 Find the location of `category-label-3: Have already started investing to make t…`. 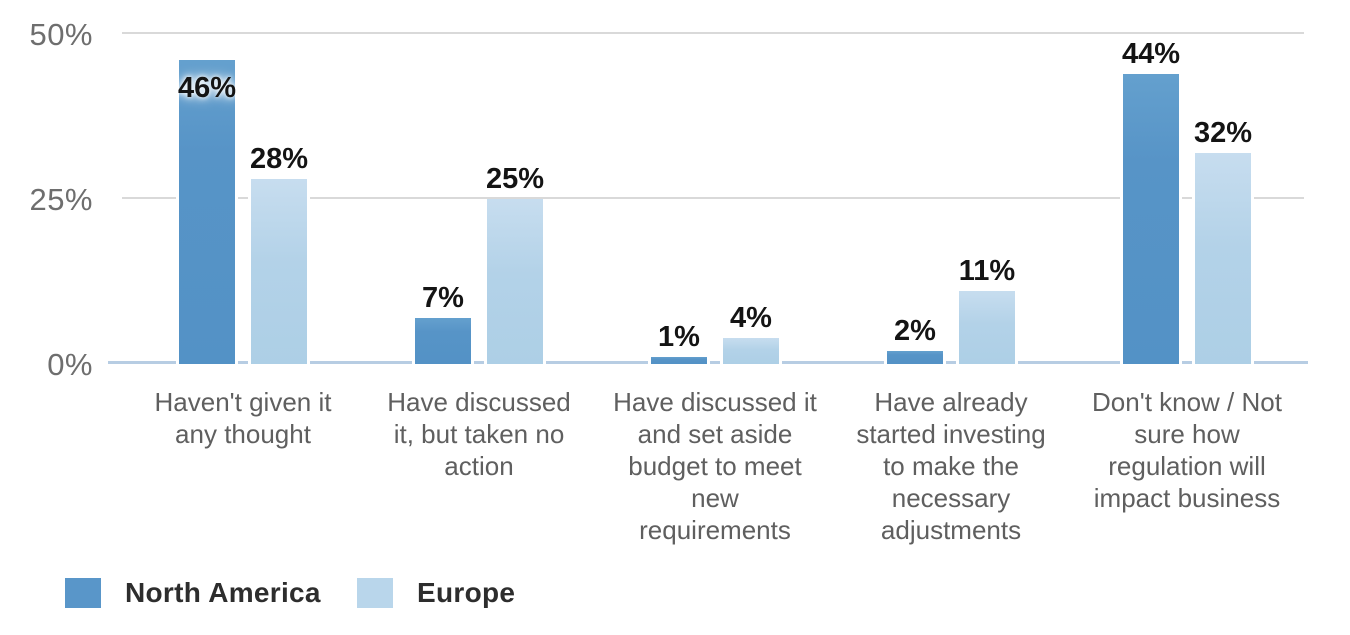

category-label-3: Have already started investing to make t… is located at coordinates (951, 466).